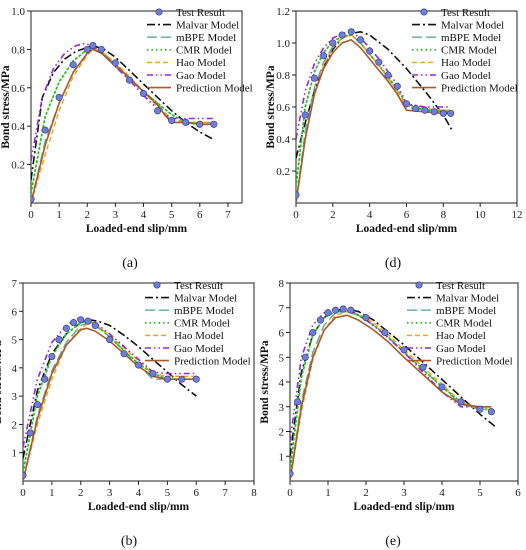 Image resolution: width=526 pixels, height=550 pixels. Describe the element at coordinates (283, 172) in the screenshot. I see `y-tick-label: 0.2` at that location.